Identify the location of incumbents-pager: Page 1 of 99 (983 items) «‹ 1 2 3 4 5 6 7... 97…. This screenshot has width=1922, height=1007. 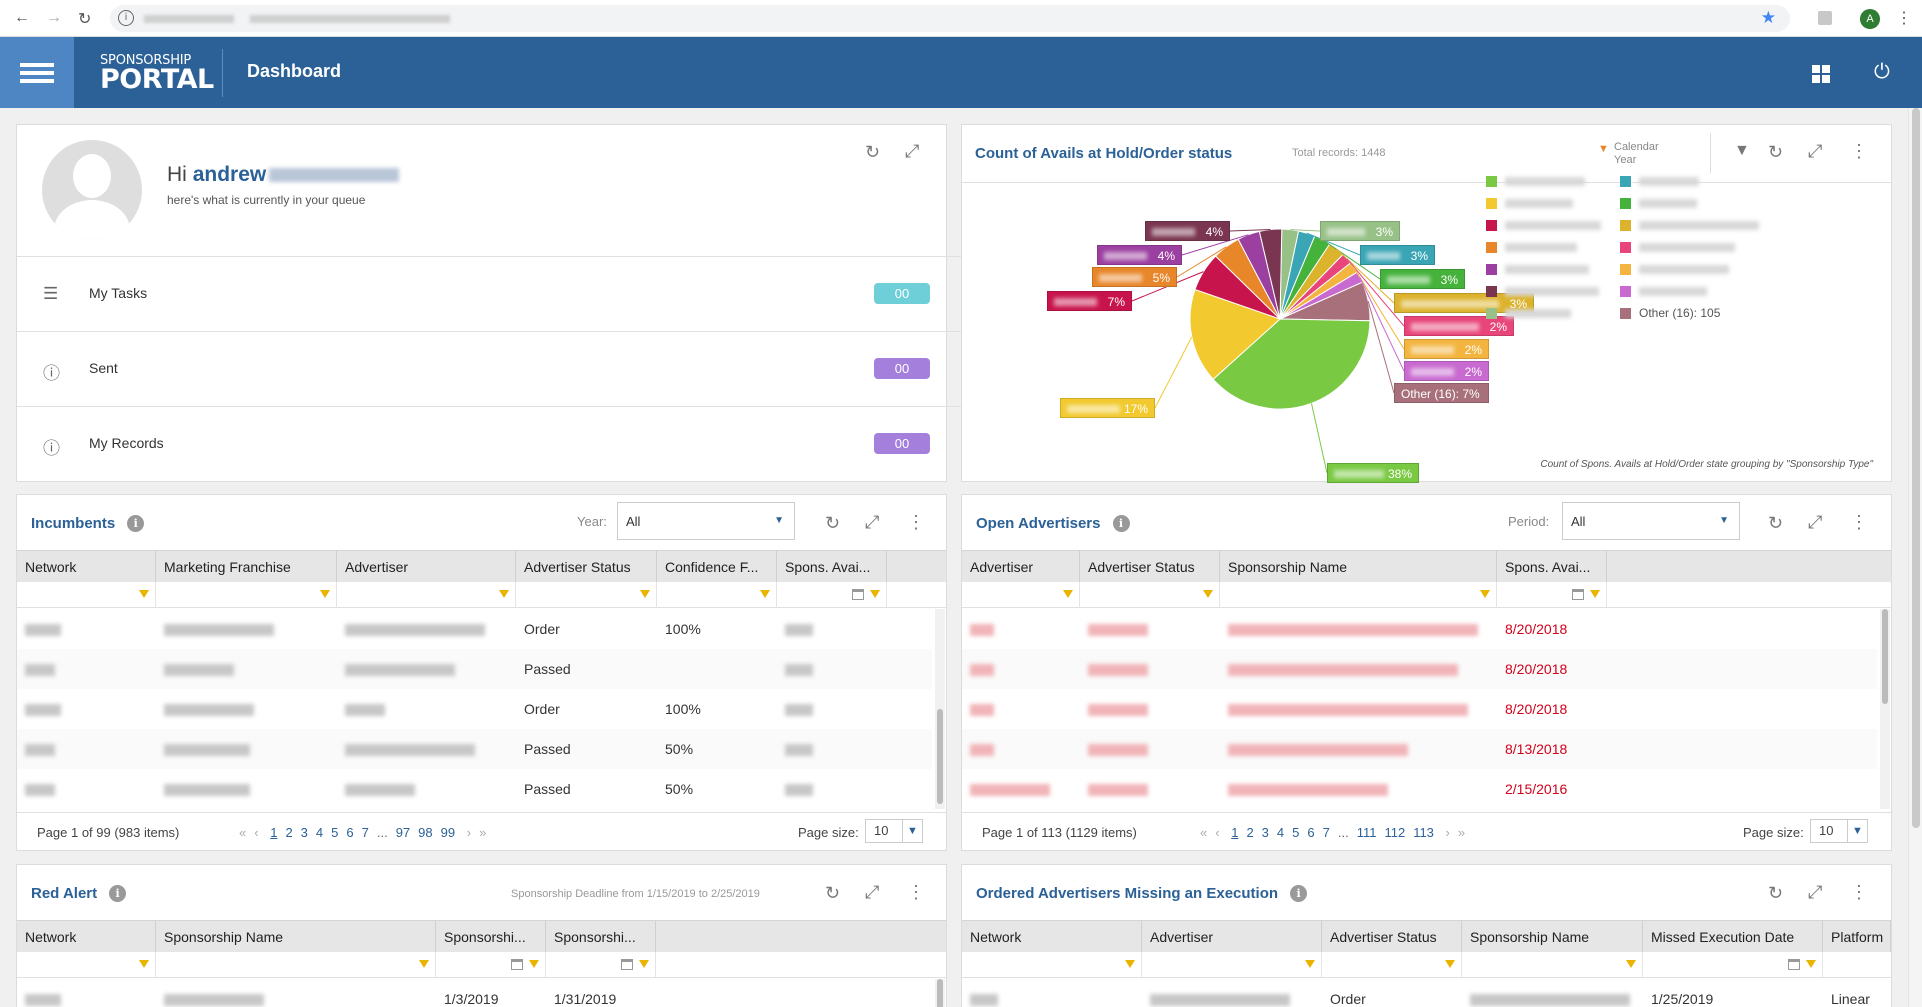
(481, 831).